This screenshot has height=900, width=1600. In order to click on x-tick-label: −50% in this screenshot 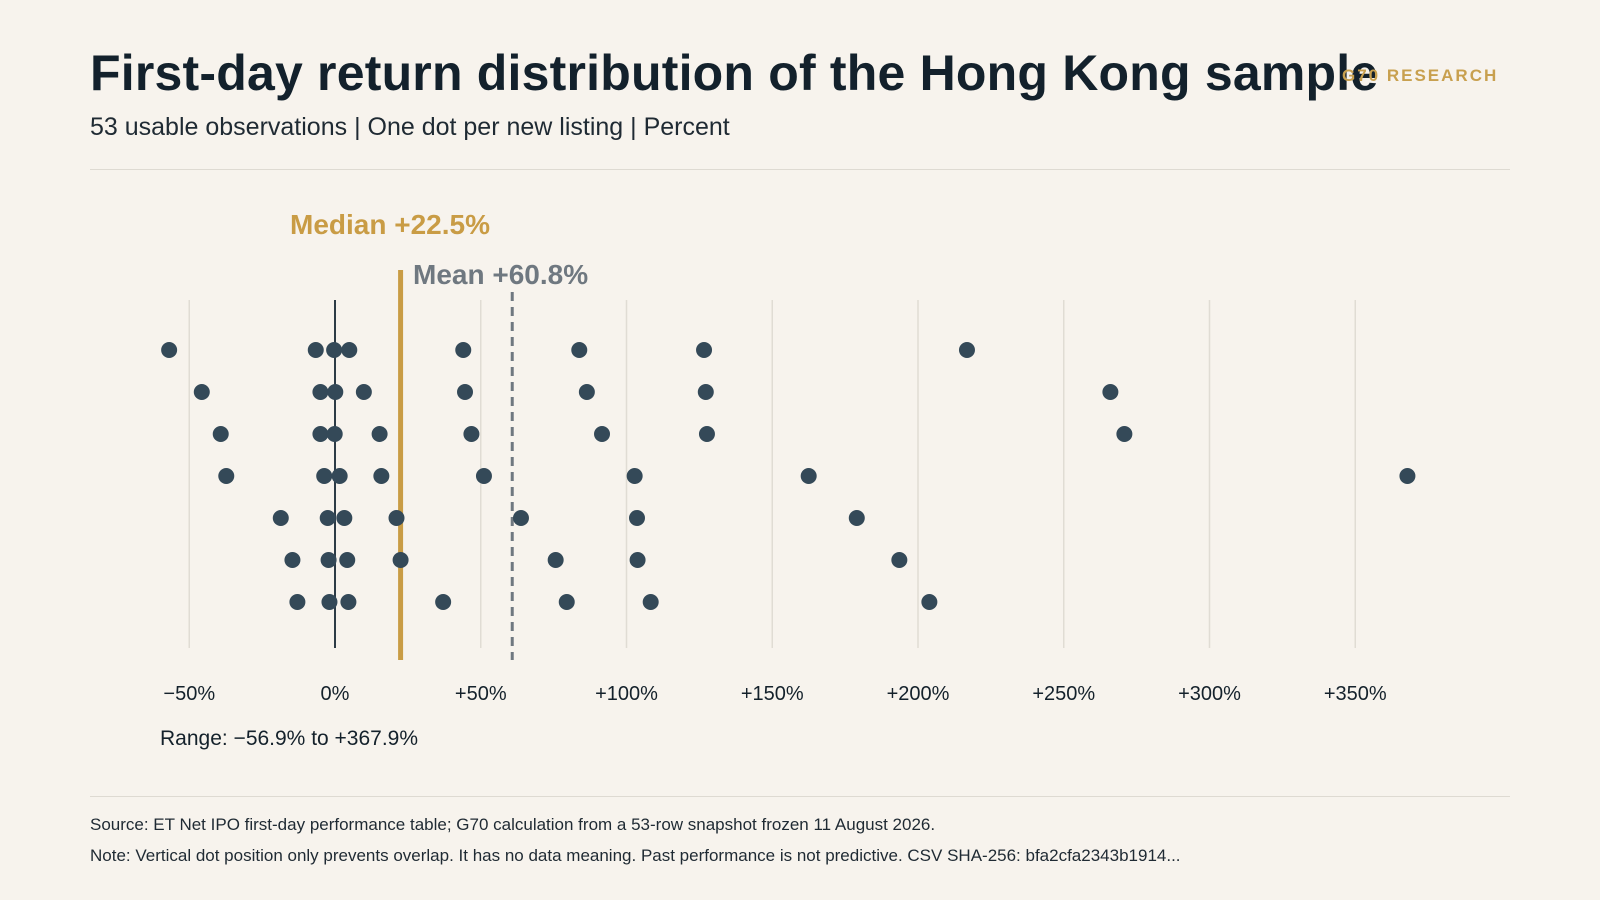, I will do `click(189, 694)`.